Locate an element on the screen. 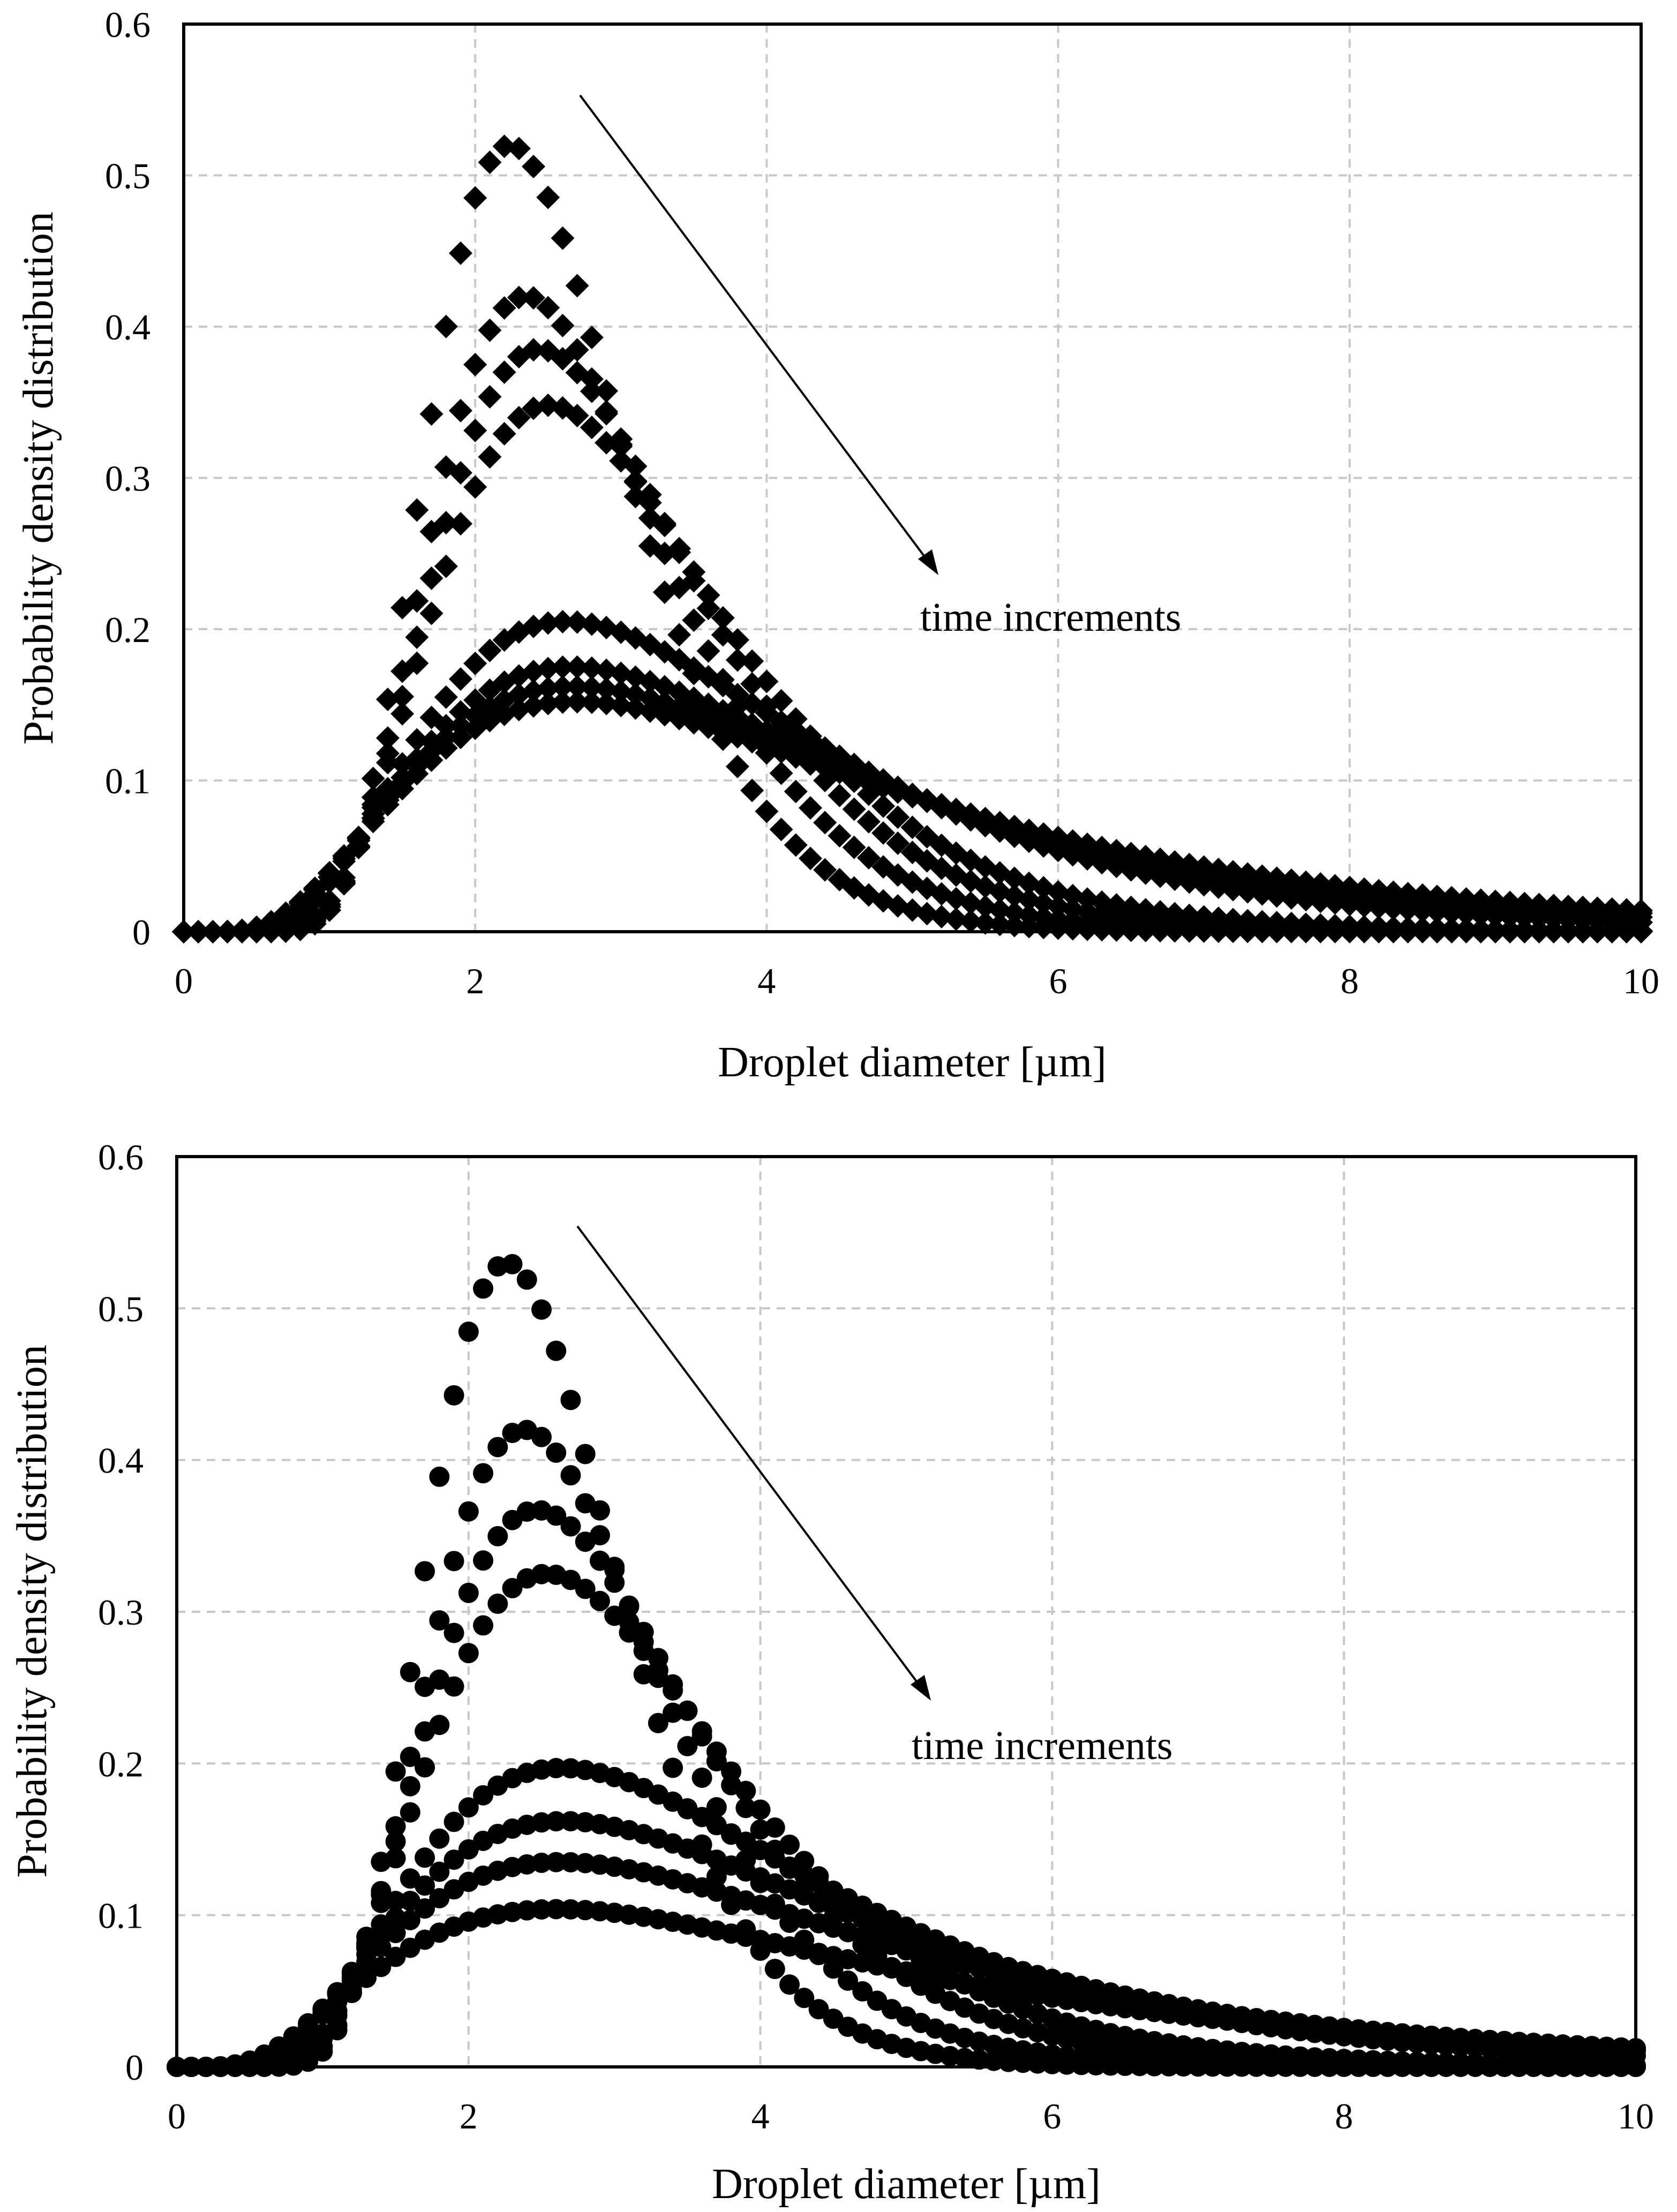  x-tick-label: 6 is located at coordinates (1052, 2116).